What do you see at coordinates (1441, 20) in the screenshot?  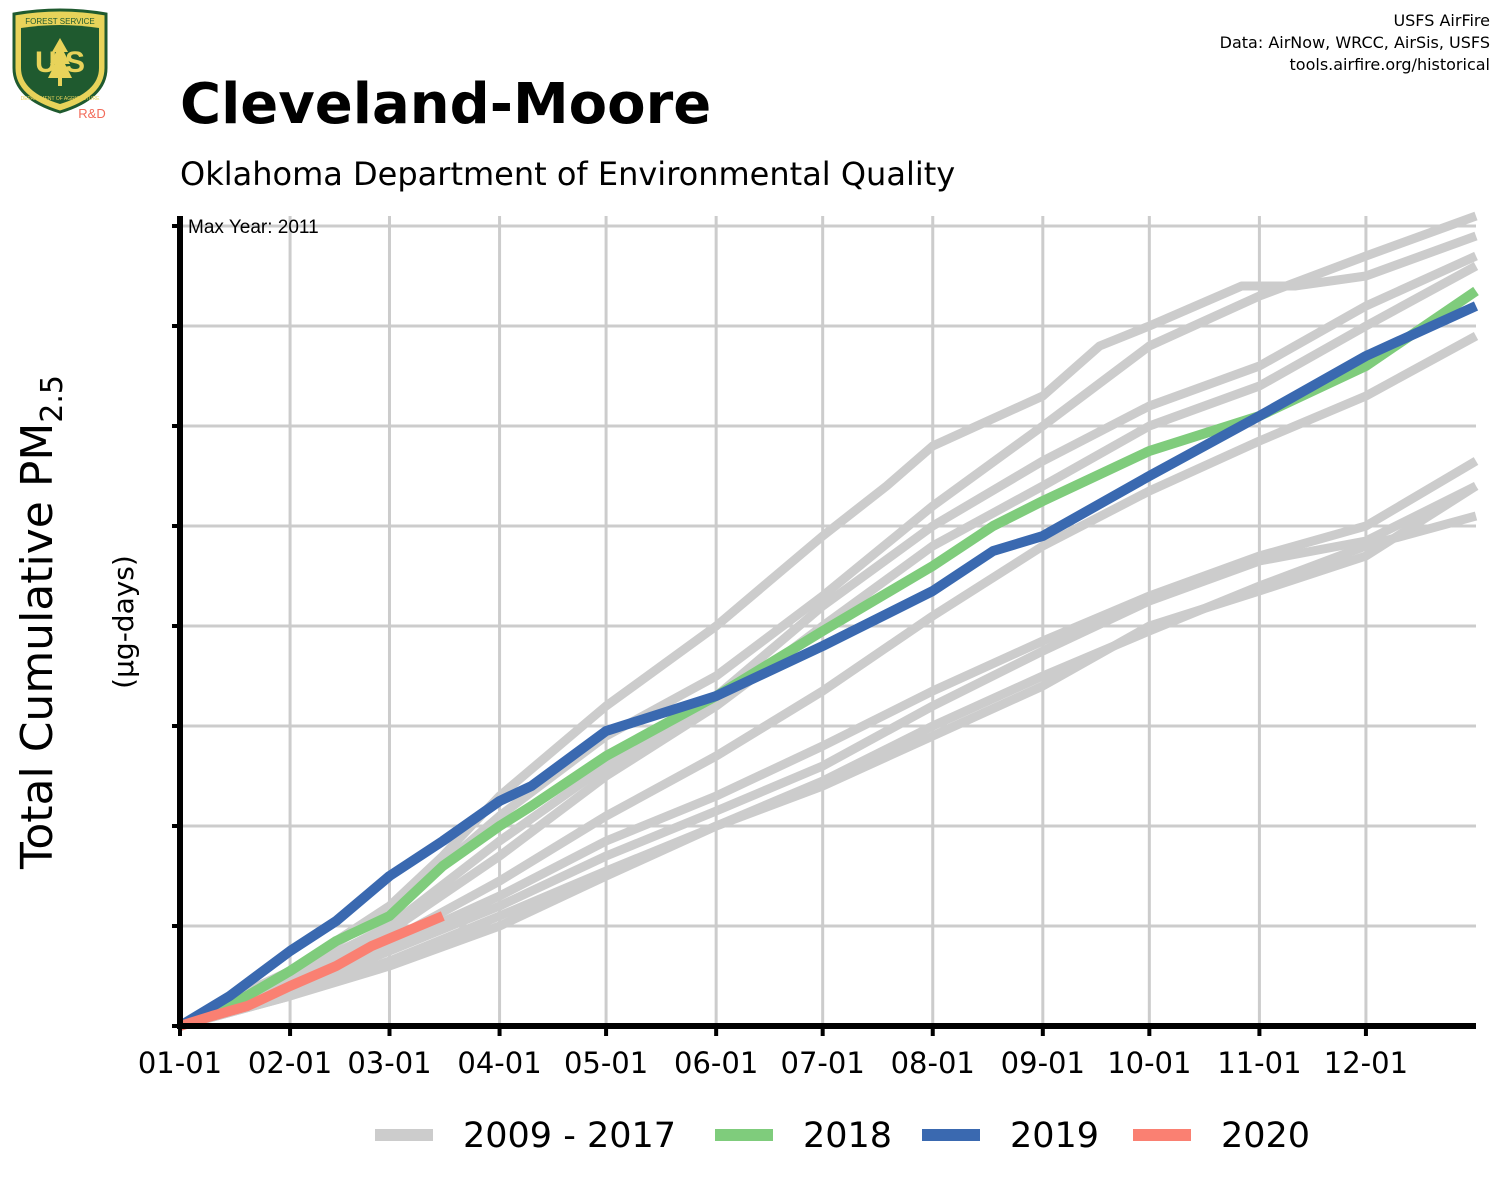 I see `credit-line: USFS AirFire` at bounding box center [1441, 20].